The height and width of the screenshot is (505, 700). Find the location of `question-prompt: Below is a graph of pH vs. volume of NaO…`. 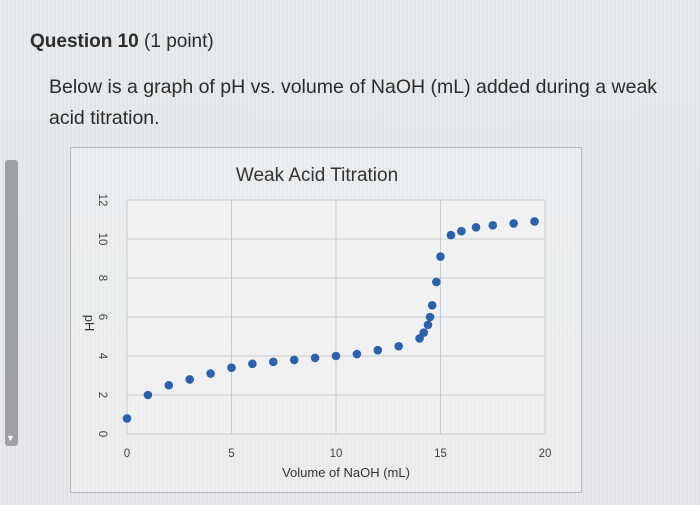

question-prompt: Below is a graph of pH vs. volume of NaO… is located at coordinates (353, 102).